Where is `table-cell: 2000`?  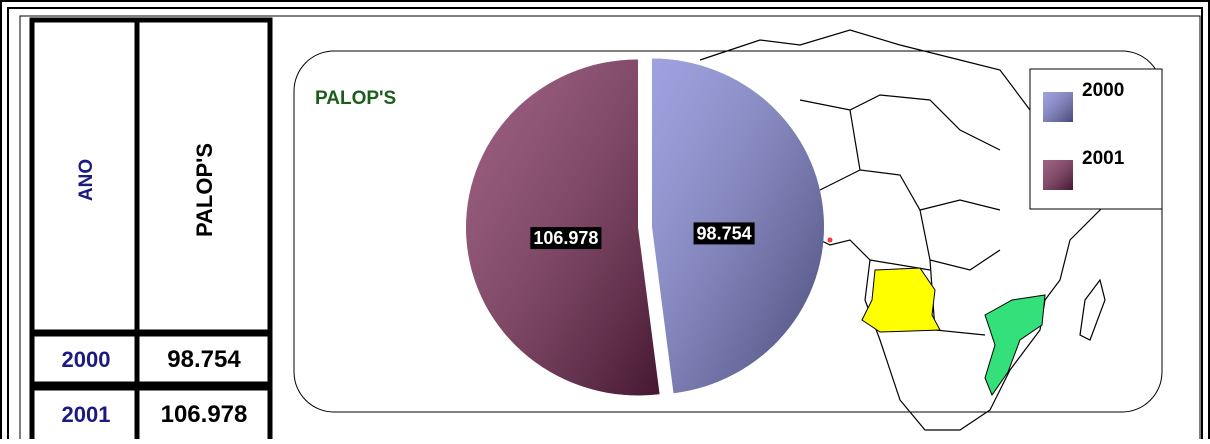 table-cell: 2000 is located at coordinates (86, 359).